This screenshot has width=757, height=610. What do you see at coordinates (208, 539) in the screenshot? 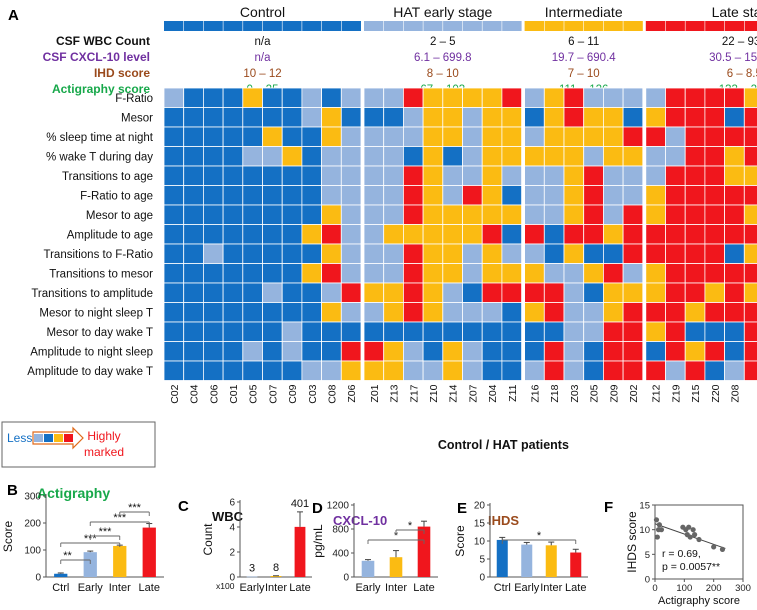
I see `y-axis-label: Count` at bounding box center [208, 539].